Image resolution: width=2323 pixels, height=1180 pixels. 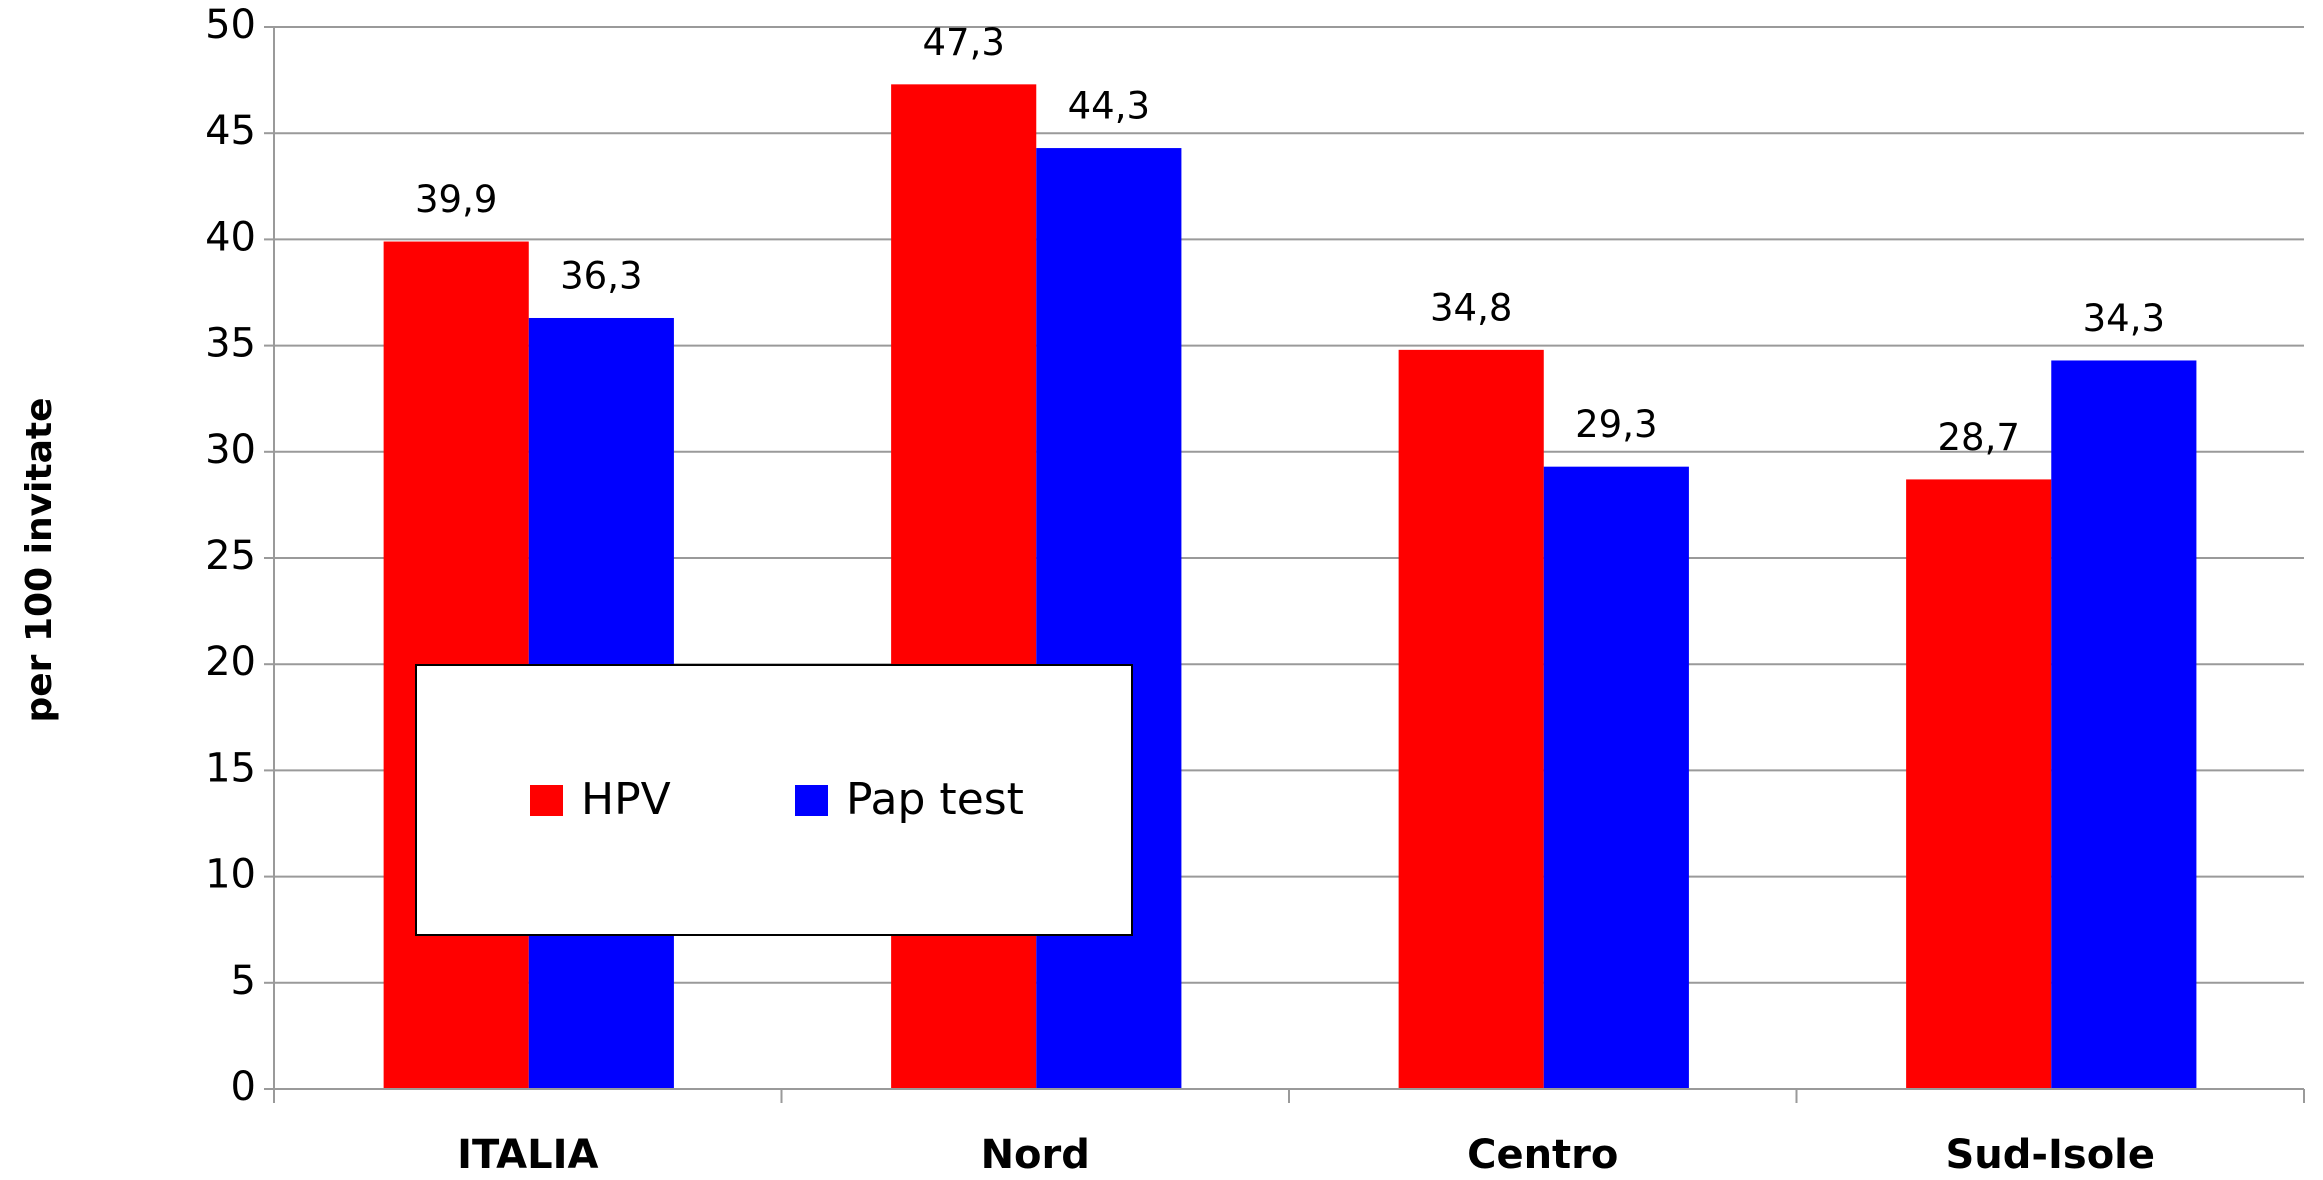 I want to click on value-label: 29,3, so click(x=1616, y=424).